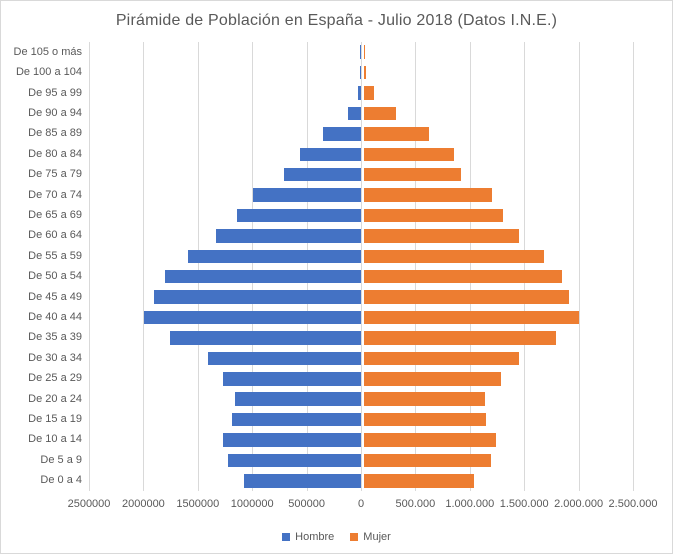 The height and width of the screenshot is (554, 673). Describe the element at coordinates (55, 439) in the screenshot. I see `age-label-19: De 10 a 14` at that location.